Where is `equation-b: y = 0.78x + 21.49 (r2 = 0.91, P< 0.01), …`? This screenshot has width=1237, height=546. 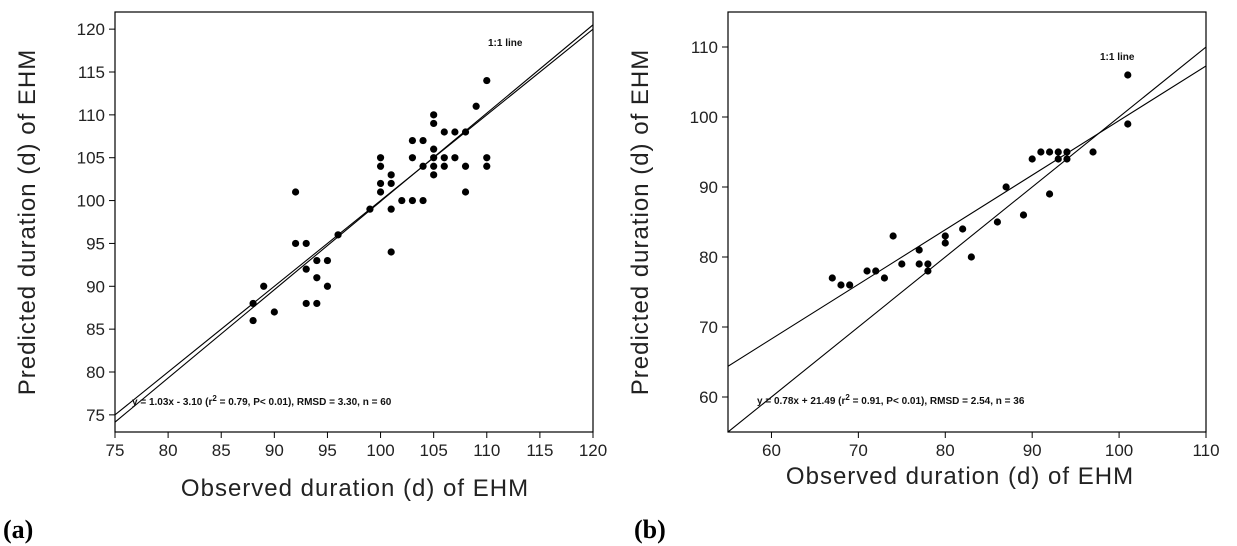
equation-b: y = 0.78x + 21.49 (r2 = 0.91, P< 0.01), … is located at coordinates (891, 400).